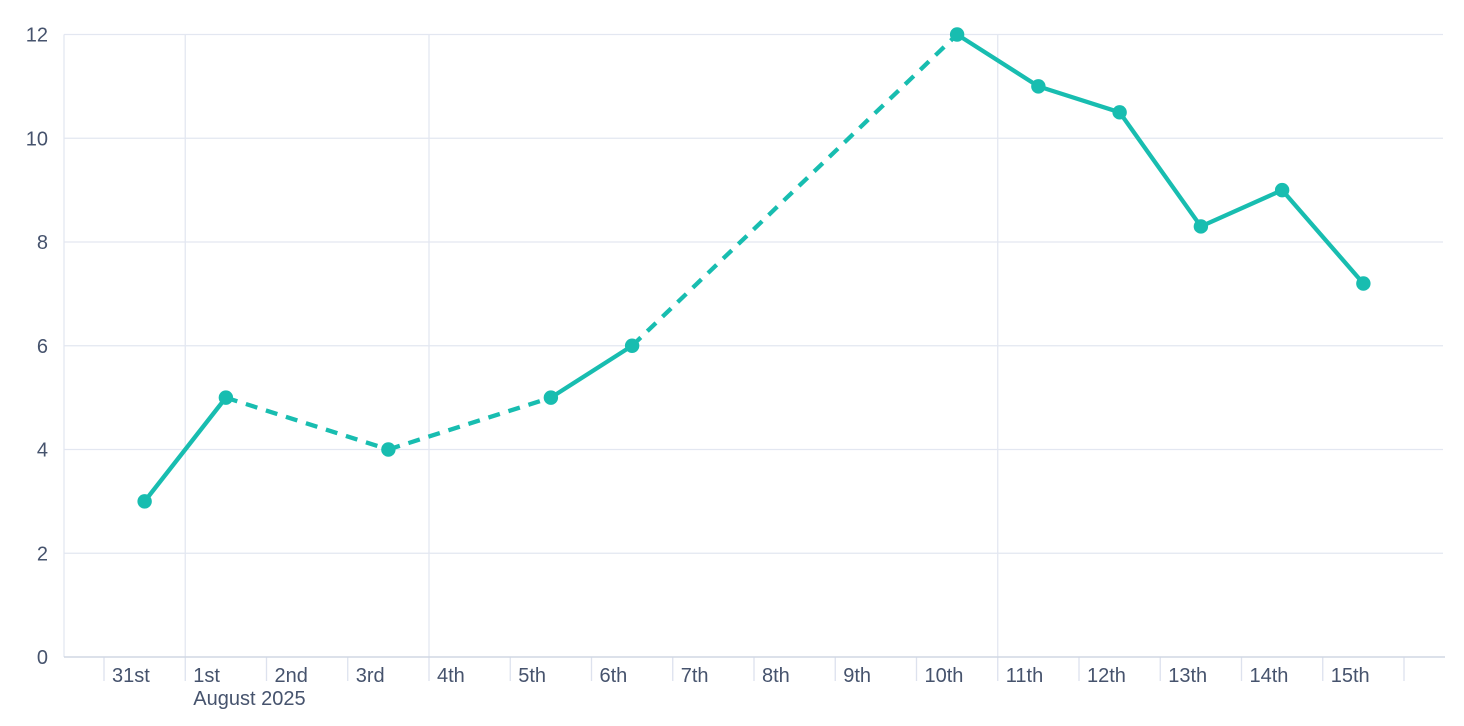 This screenshot has height=726, width=1464. Describe the element at coordinates (1269, 676) in the screenshot. I see `x-axis-label: 14th` at that location.